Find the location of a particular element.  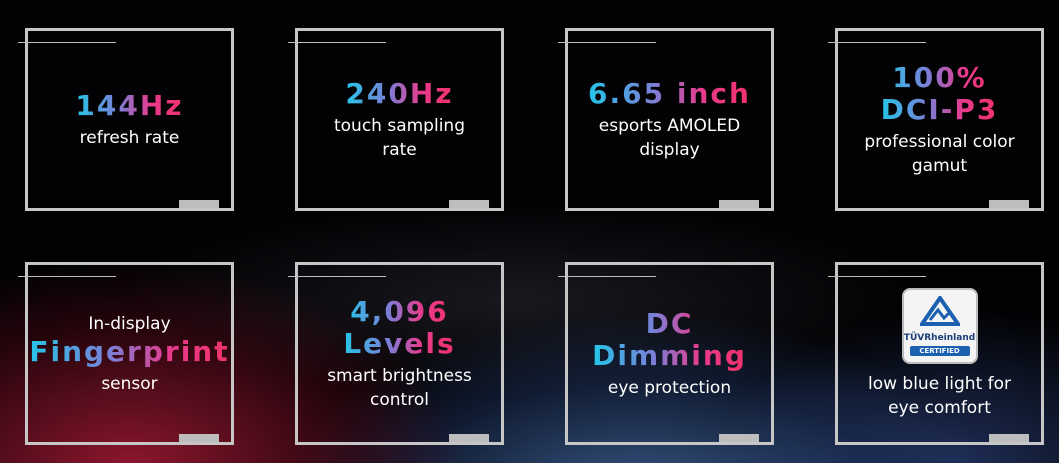

feature-card: 6.65 inch esports AMOLED display is located at coordinates (666, 119).